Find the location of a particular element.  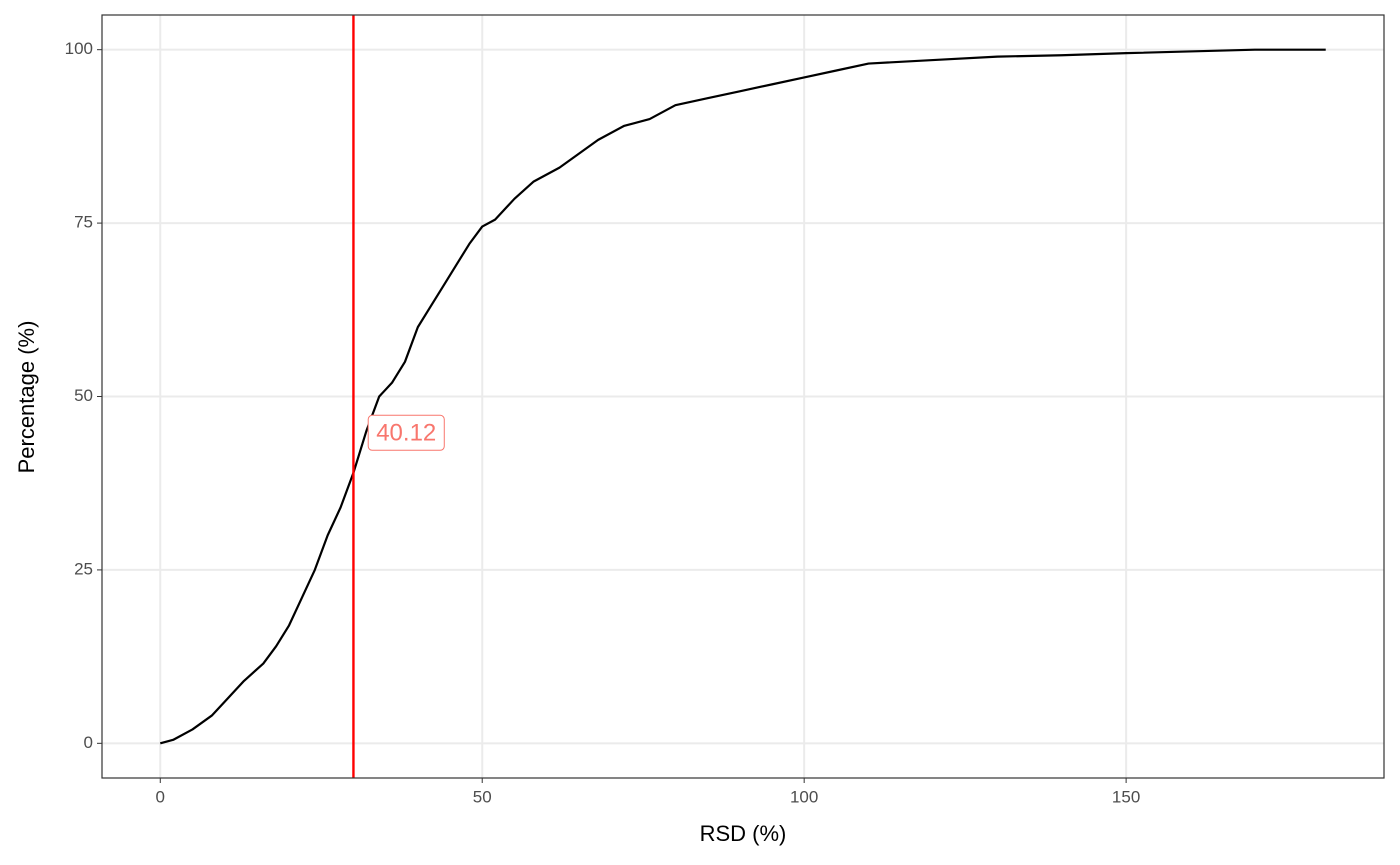

y-axis-title: Percentage (%) is located at coordinates (26, 397).